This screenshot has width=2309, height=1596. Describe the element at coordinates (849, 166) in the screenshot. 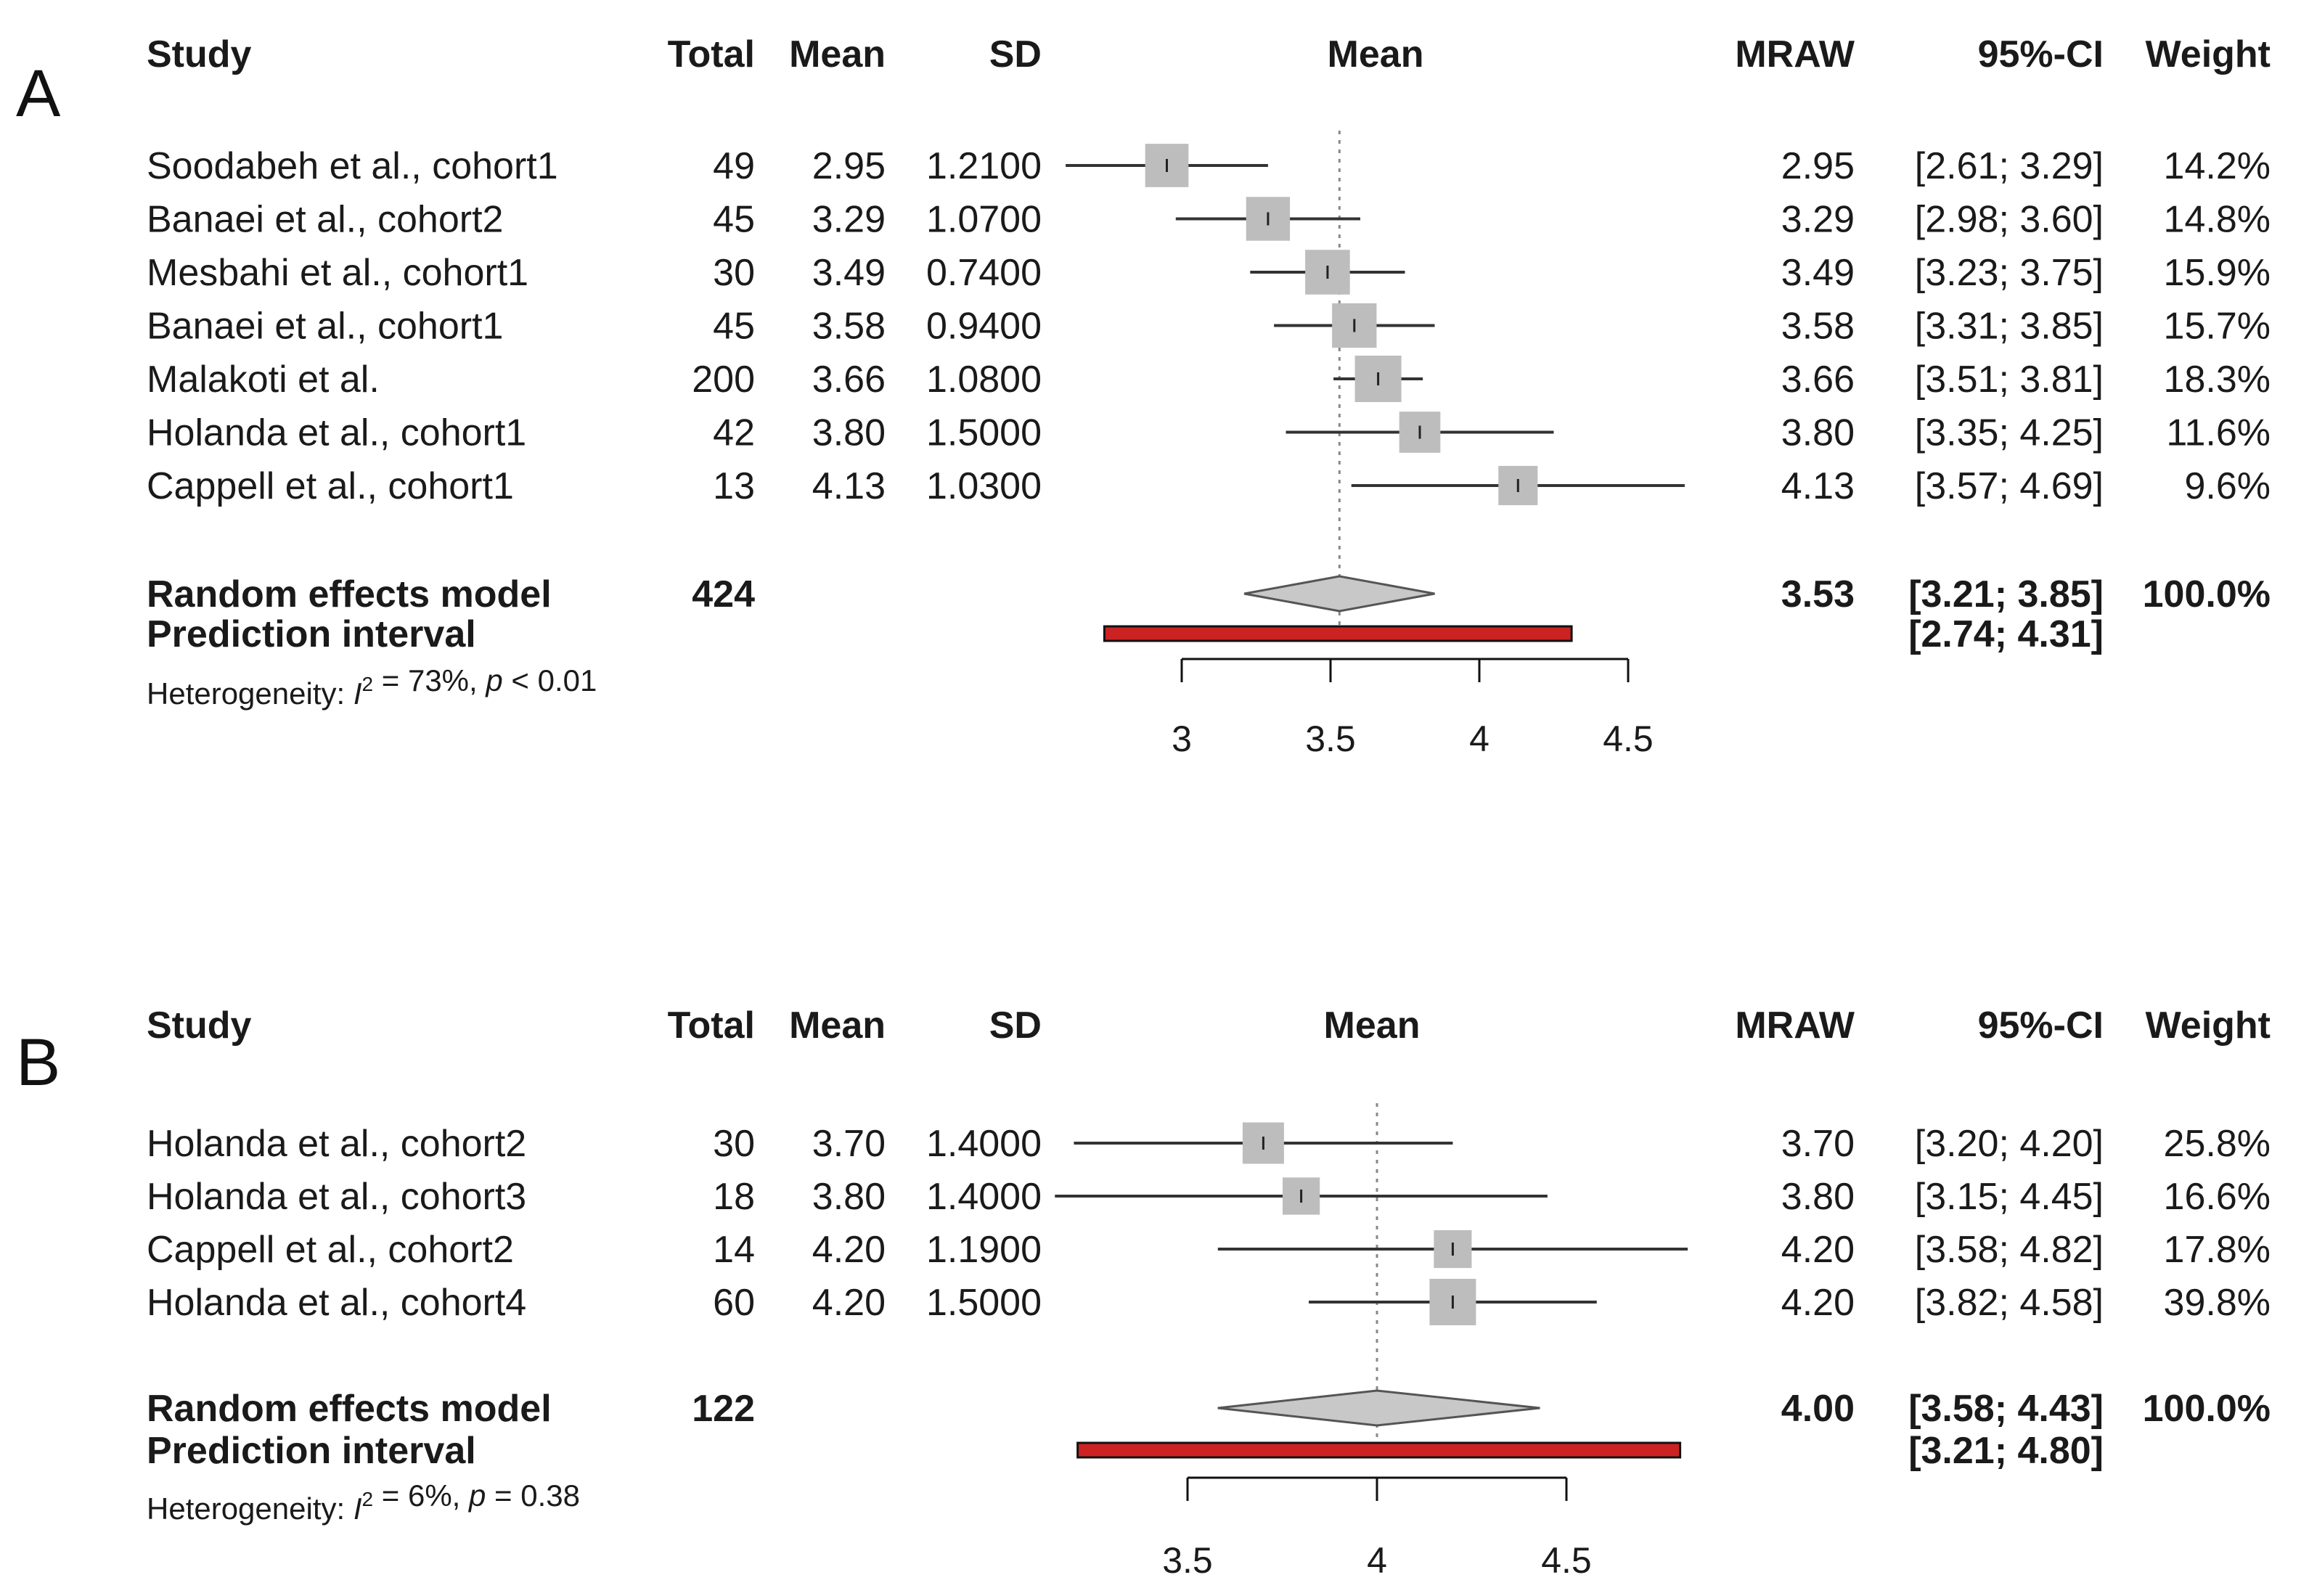

I see `study-mean: 2.95` at that location.